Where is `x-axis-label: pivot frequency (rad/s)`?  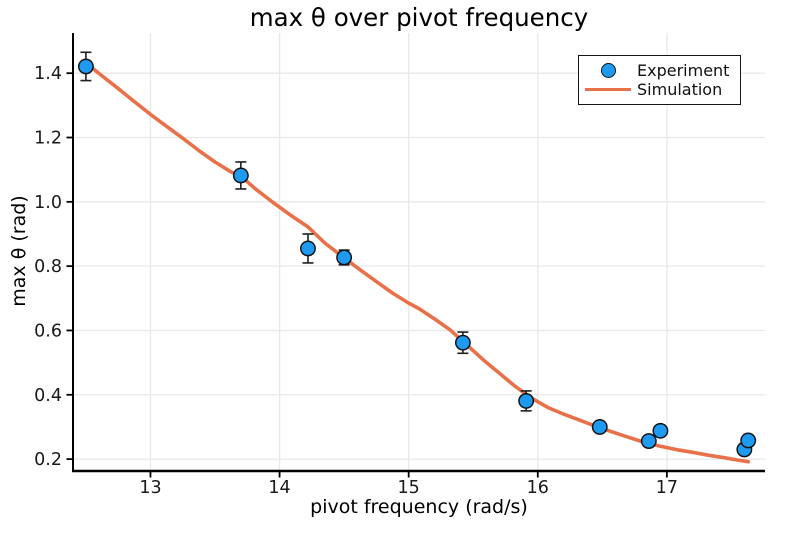
x-axis-label: pivot frequency (rad/s) is located at coordinates (419, 507).